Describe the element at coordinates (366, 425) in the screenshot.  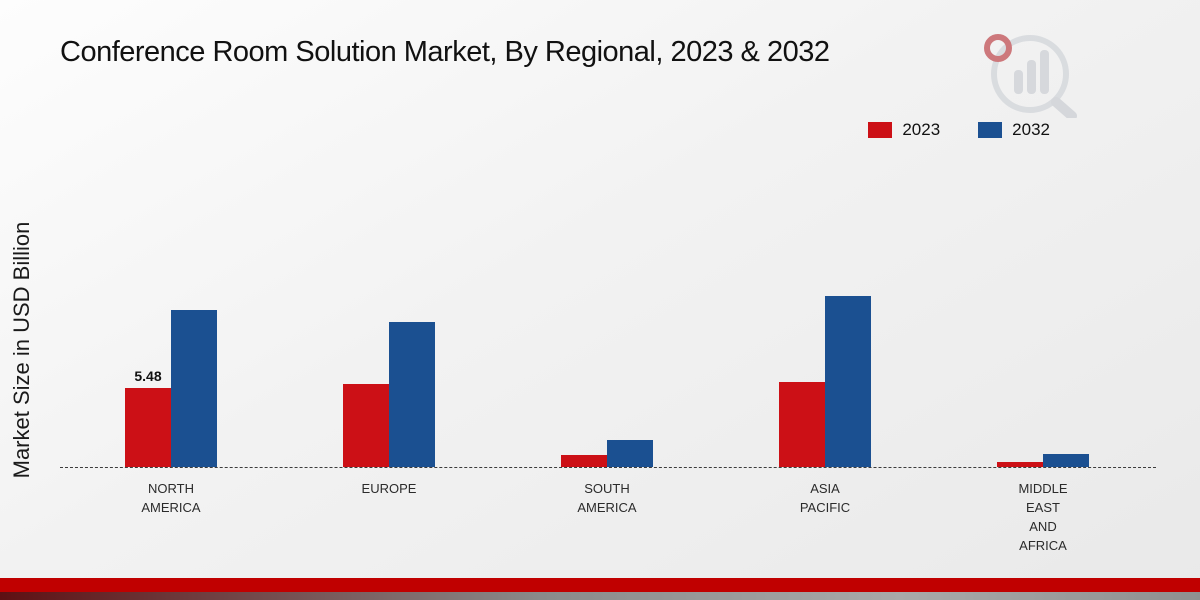
I see `bar-2023-europe` at that location.